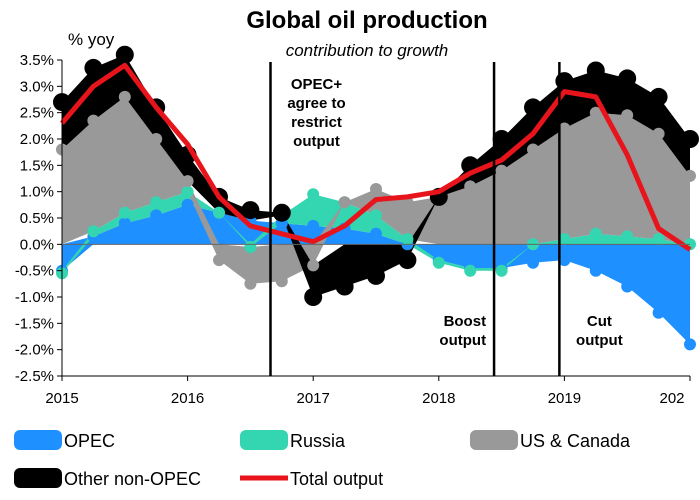 This screenshot has height=500, width=700. I want to click on event-annotation: Boost, so click(465, 321).